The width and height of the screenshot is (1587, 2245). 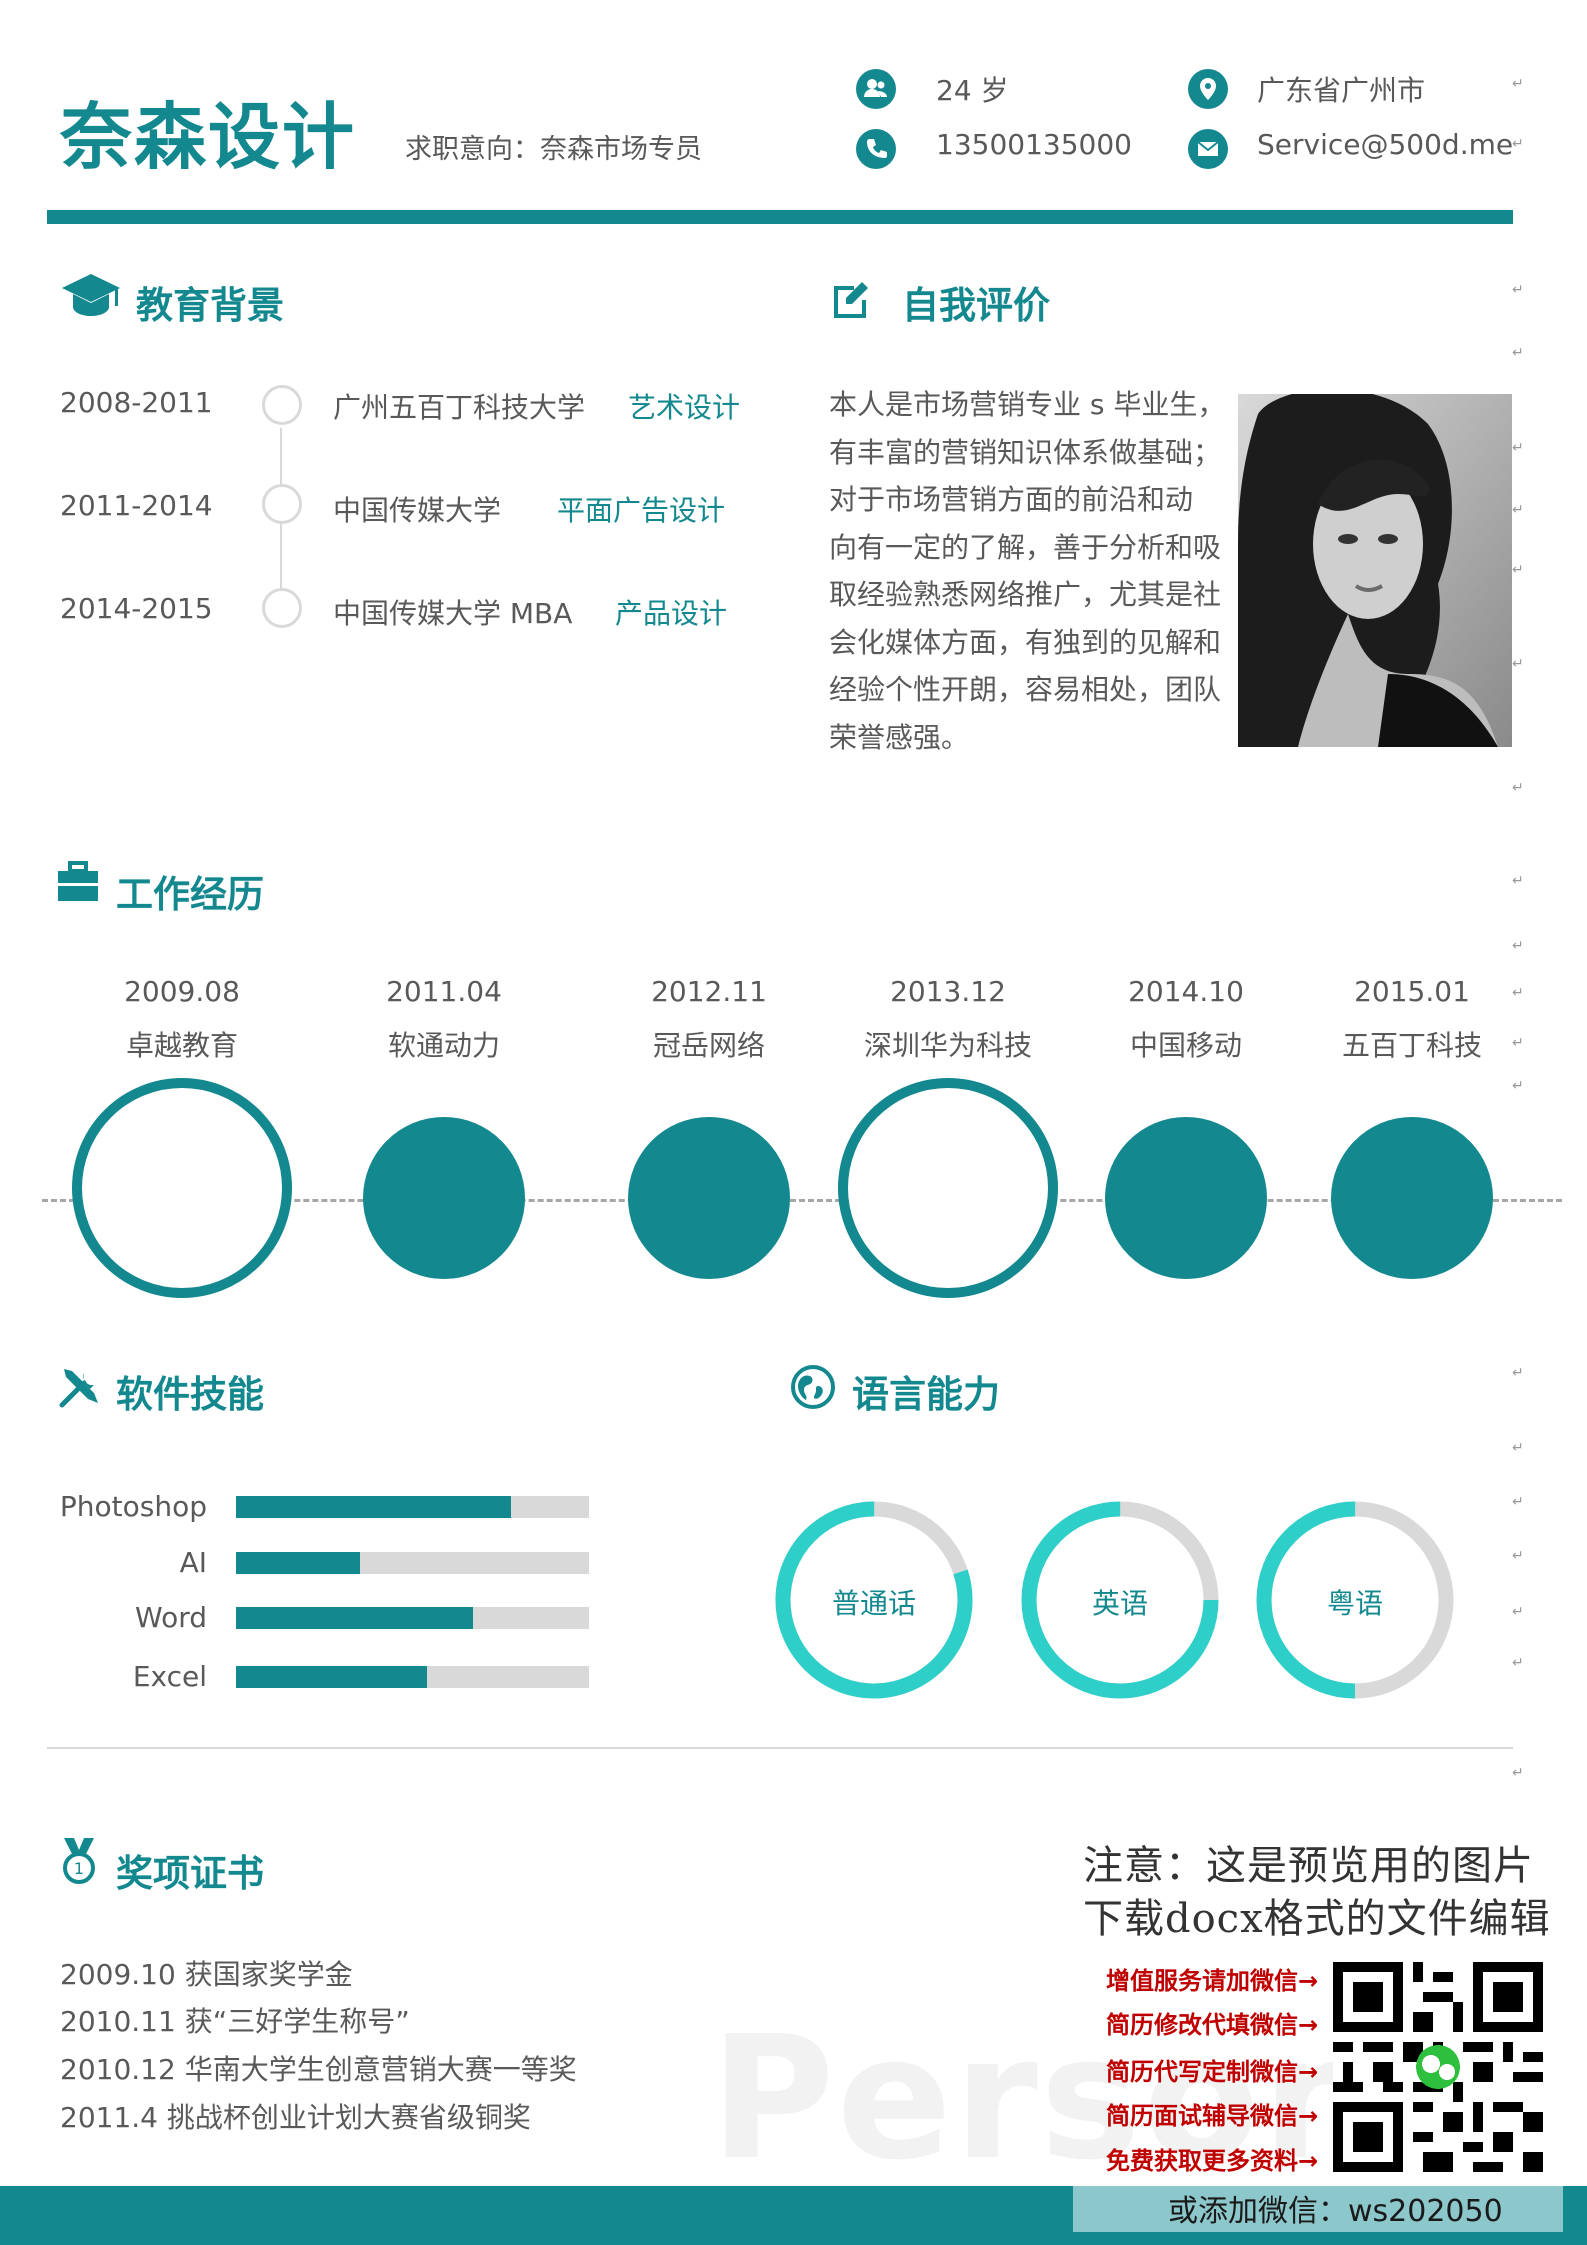 I want to click on tools-icon, so click(x=78, y=1388).